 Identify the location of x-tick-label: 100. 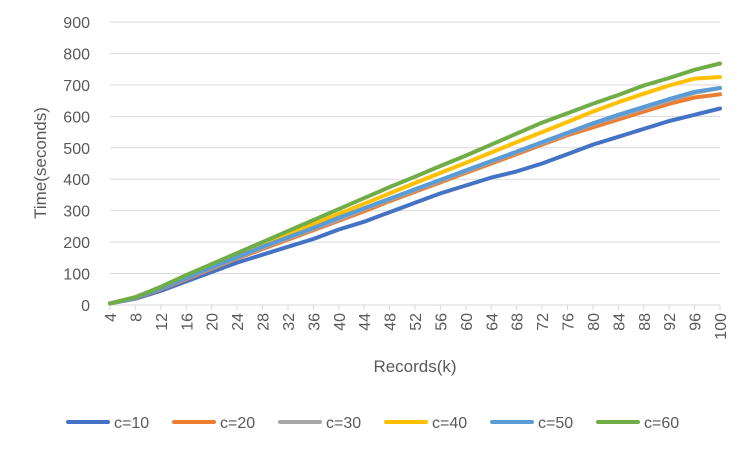
(721, 326).